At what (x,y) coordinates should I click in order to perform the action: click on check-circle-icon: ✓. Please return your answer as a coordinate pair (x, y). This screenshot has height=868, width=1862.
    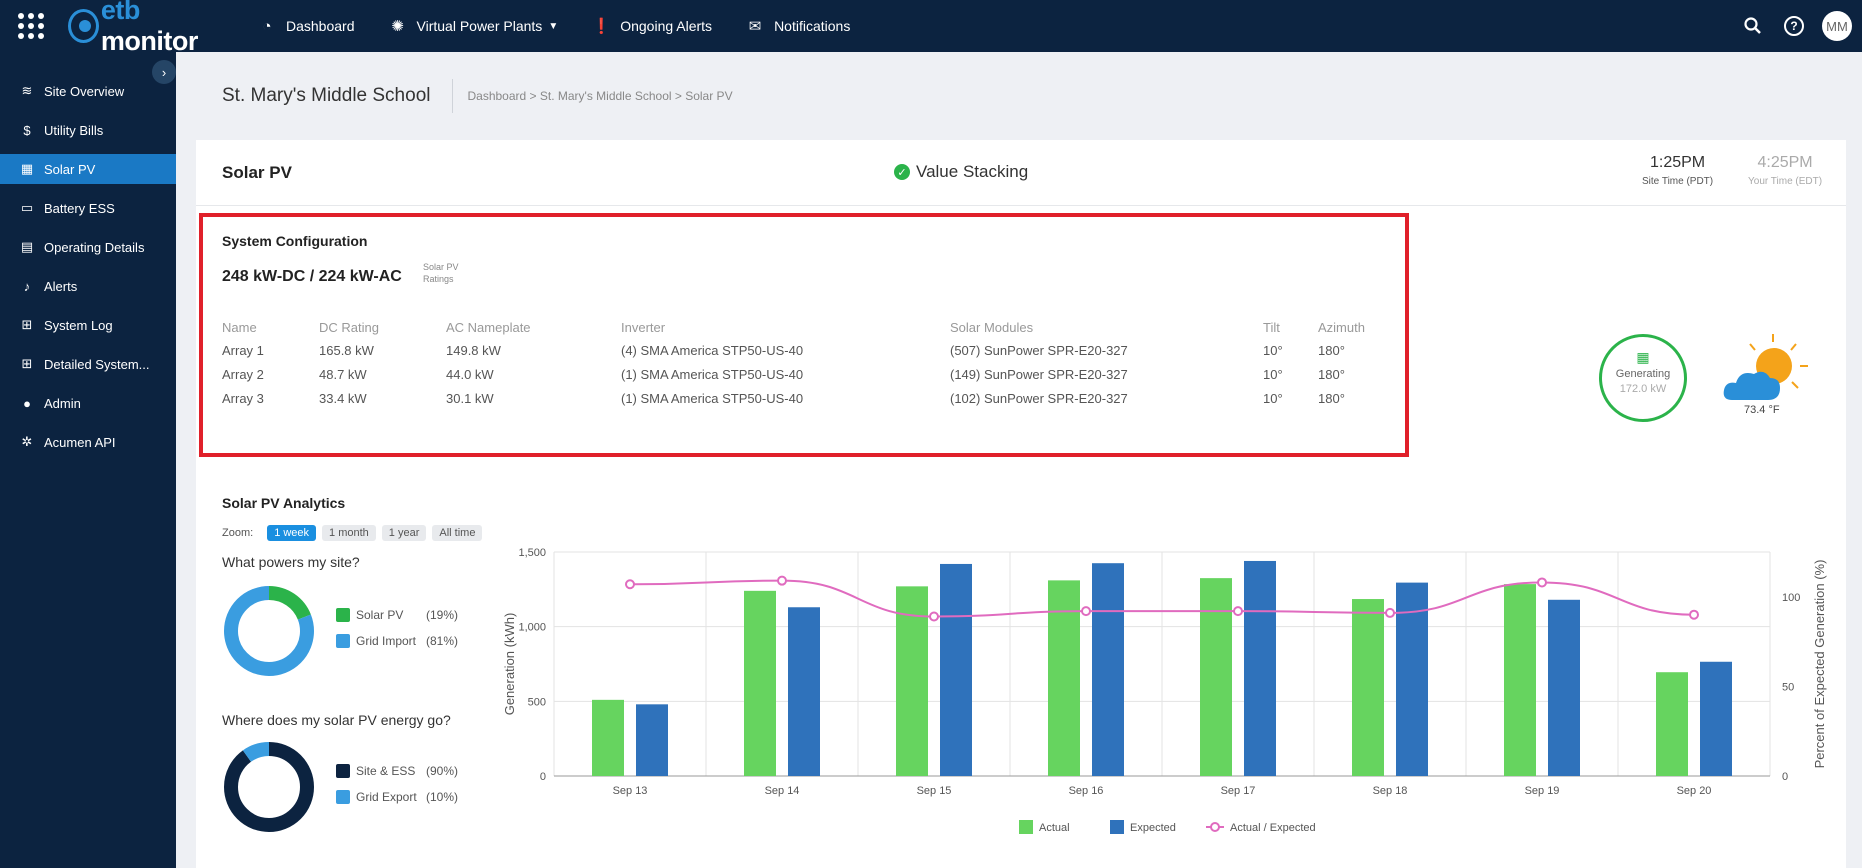
    Looking at the image, I should click on (902, 172).